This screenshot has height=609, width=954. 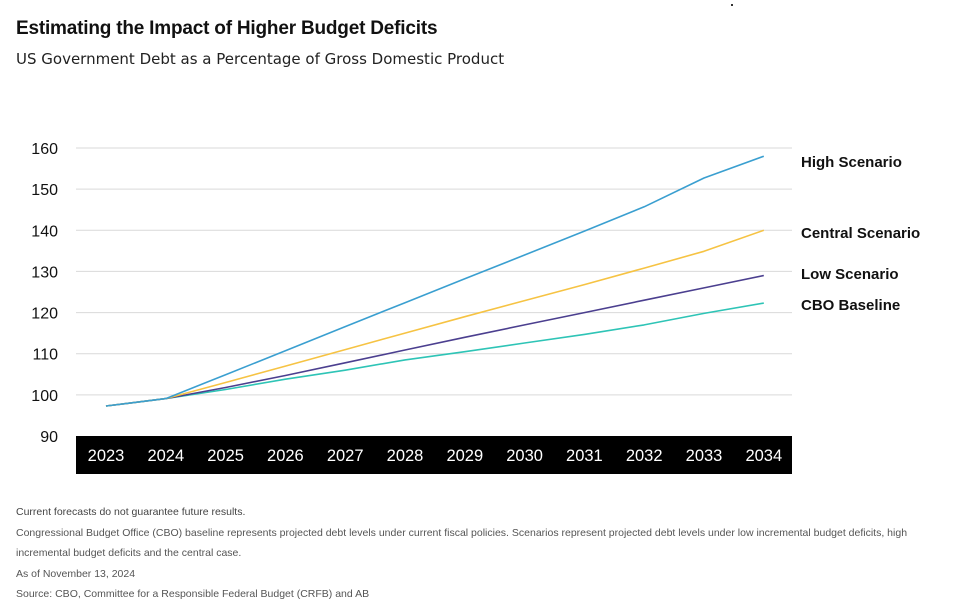 I want to click on series-label: Low Scenario, so click(x=850, y=274).